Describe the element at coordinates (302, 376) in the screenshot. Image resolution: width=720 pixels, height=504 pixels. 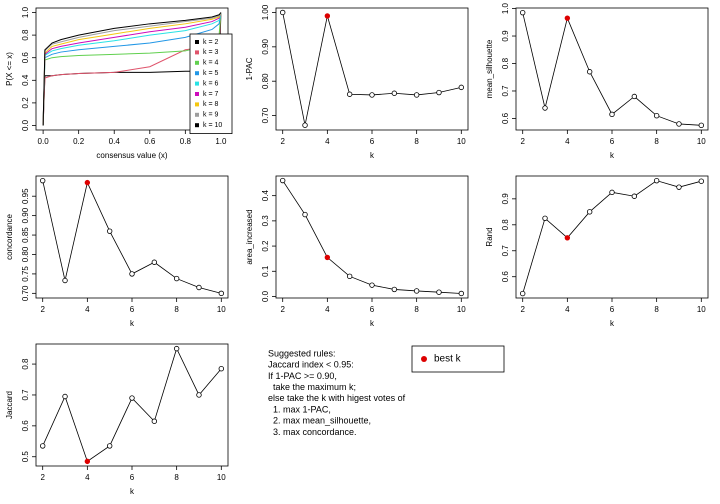
I see `rule-line: If 1-PAC >= 0.90,` at that location.